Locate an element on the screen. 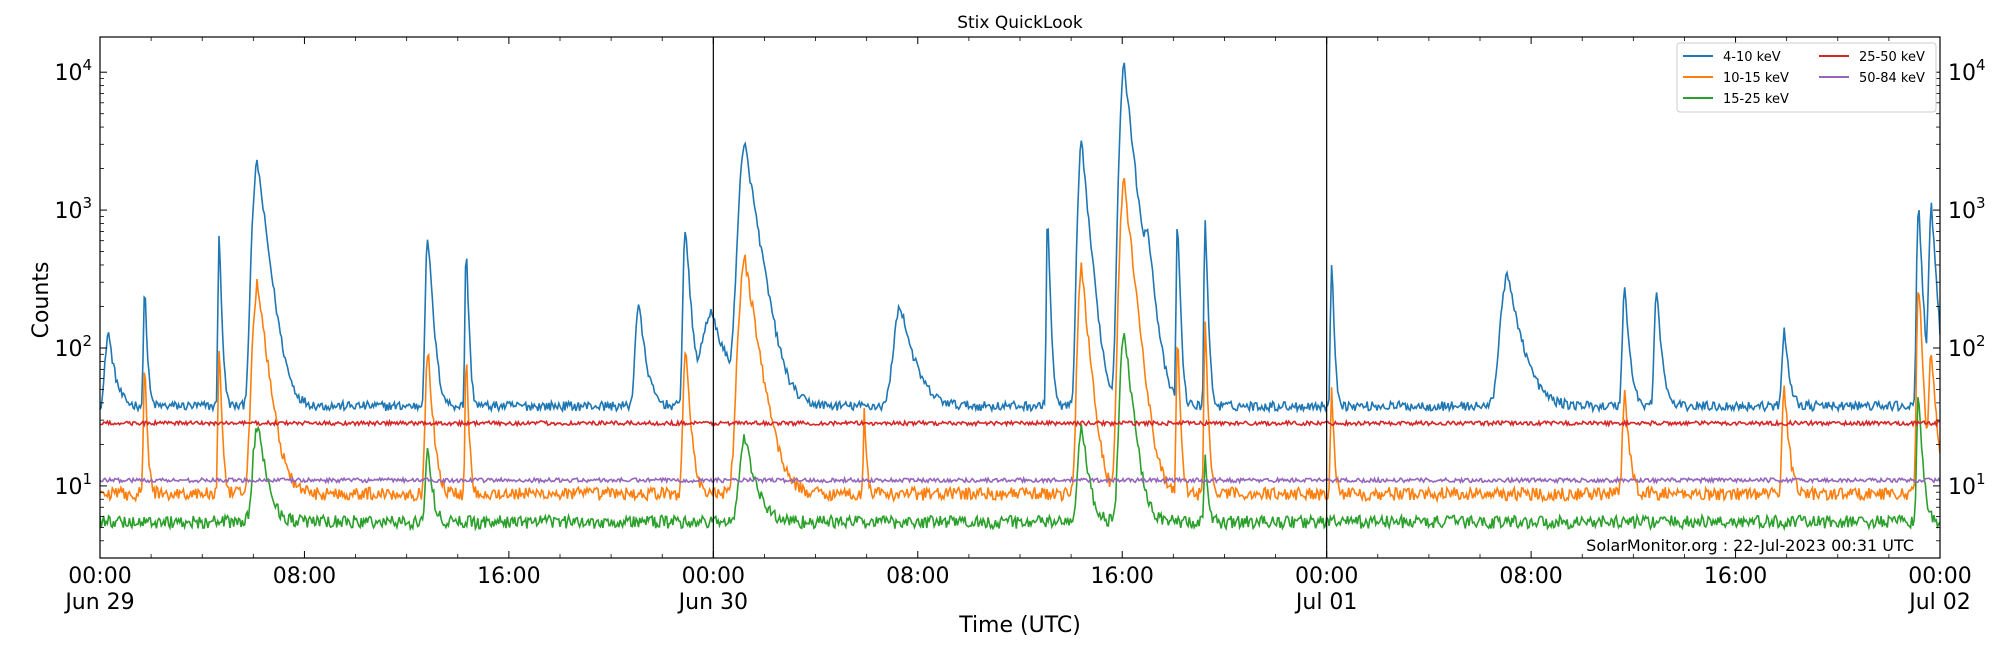  legend-frame is located at coordinates (1806, 77).